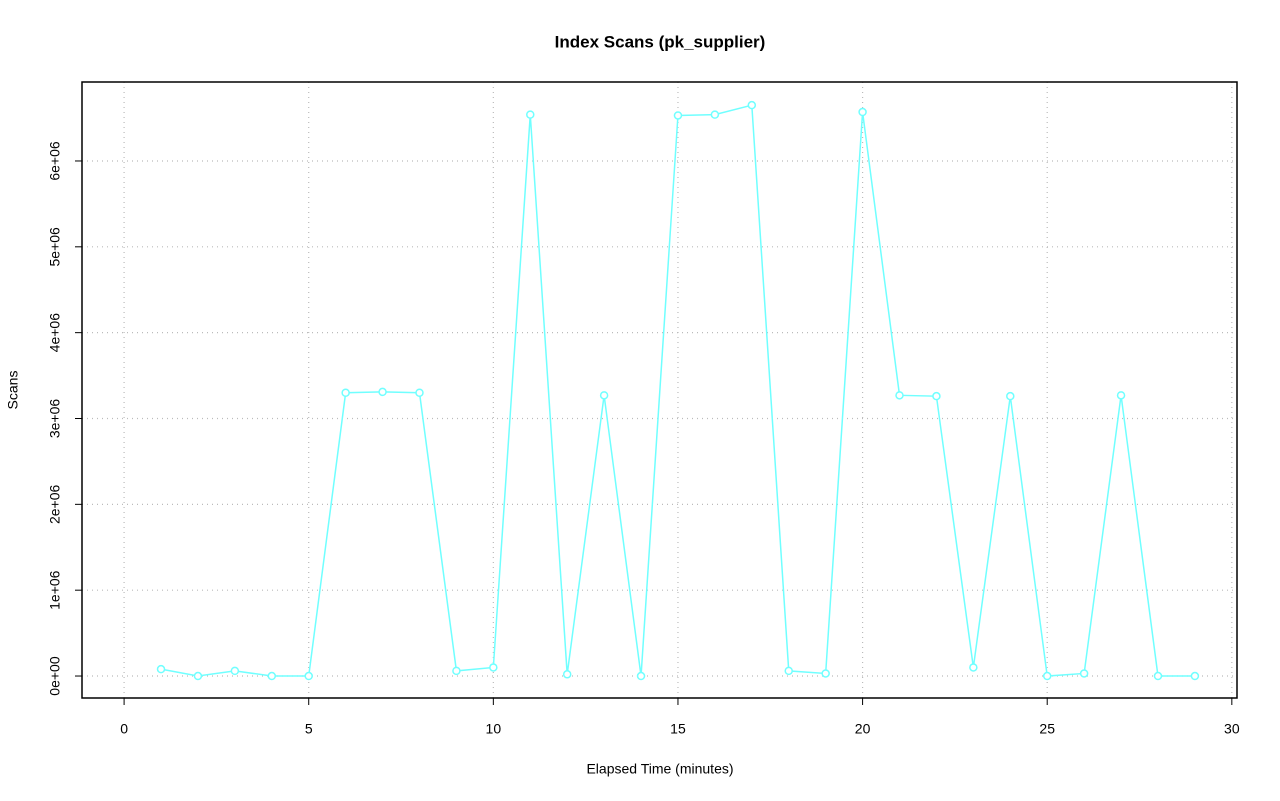  What do you see at coordinates (1232, 729) in the screenshot?
I see `x-tick-label: 30` at bounding box center [1232, 729].